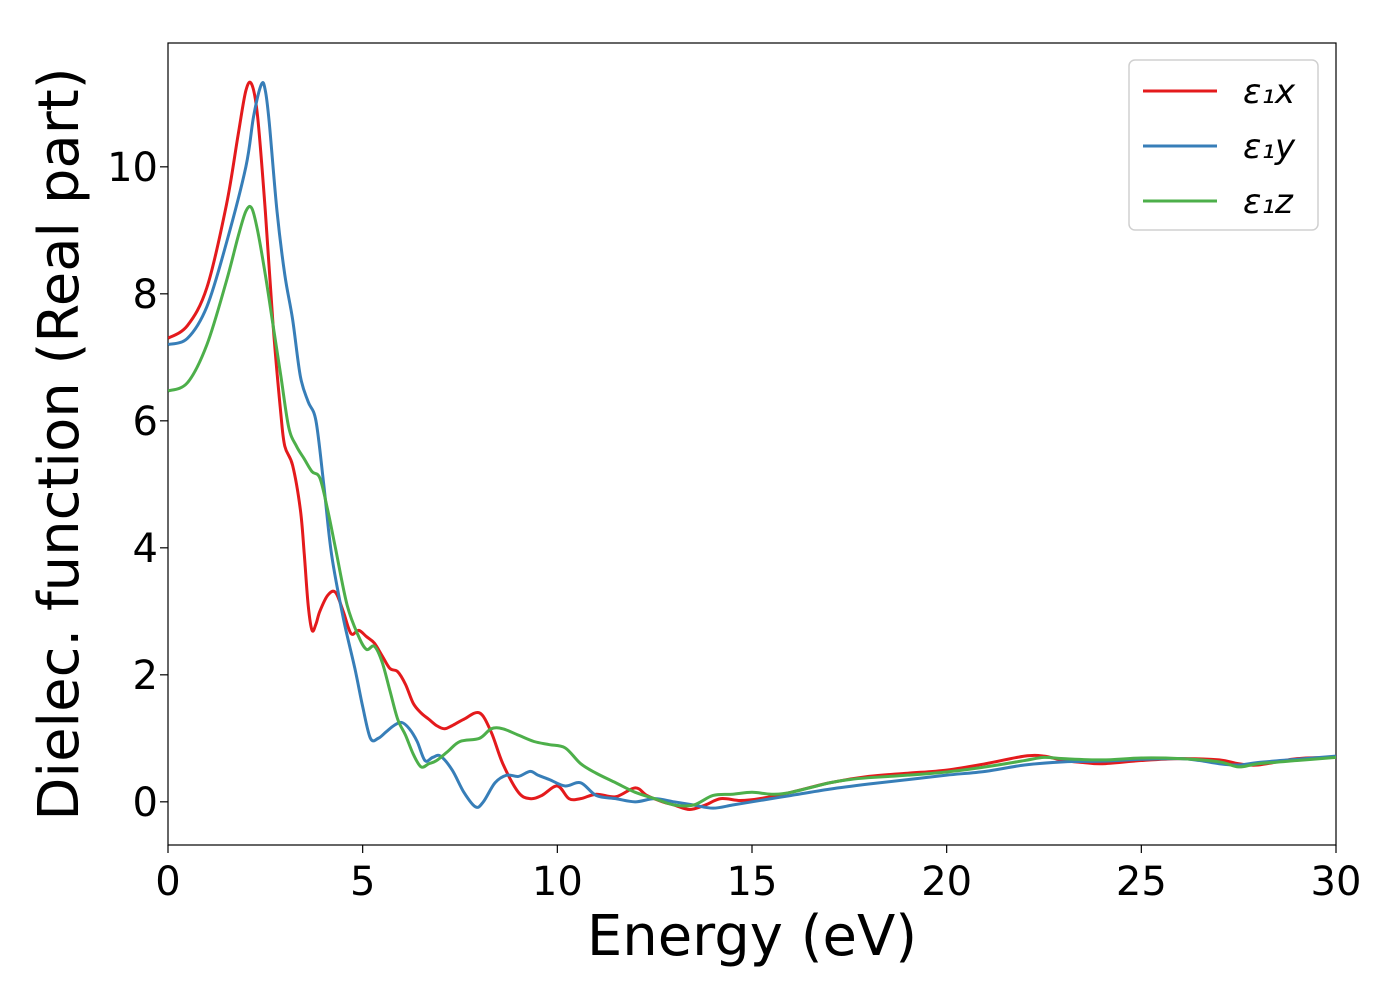 The image size is (1400, 1000). What do you see at coordinates (1141, 882) in the screenshot?
I see `x-tick-label: 25` at bounding box center [1141, 882].